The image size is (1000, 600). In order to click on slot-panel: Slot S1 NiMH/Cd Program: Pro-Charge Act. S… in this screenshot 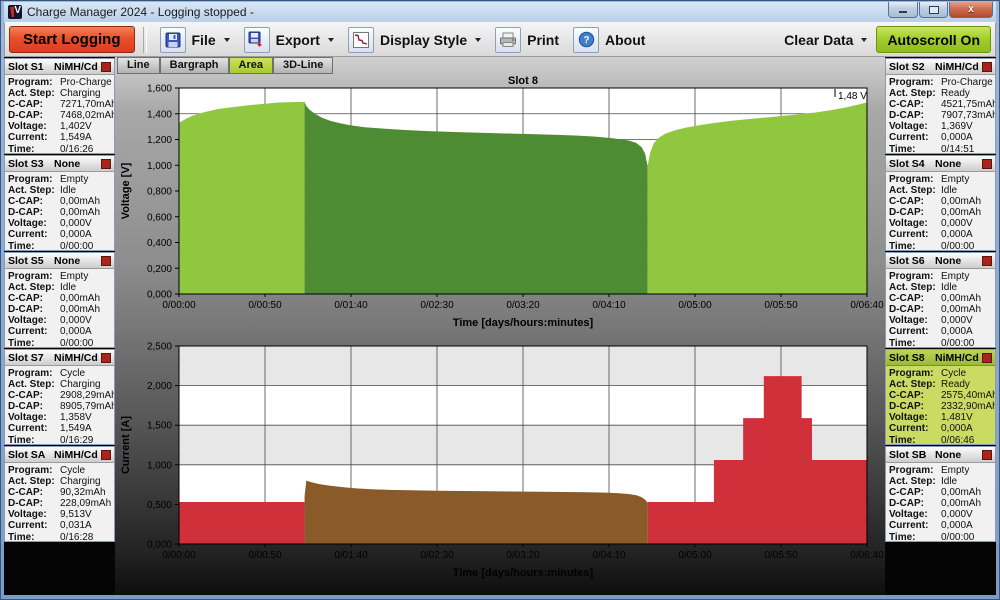, I will do `click(59, 106)`.